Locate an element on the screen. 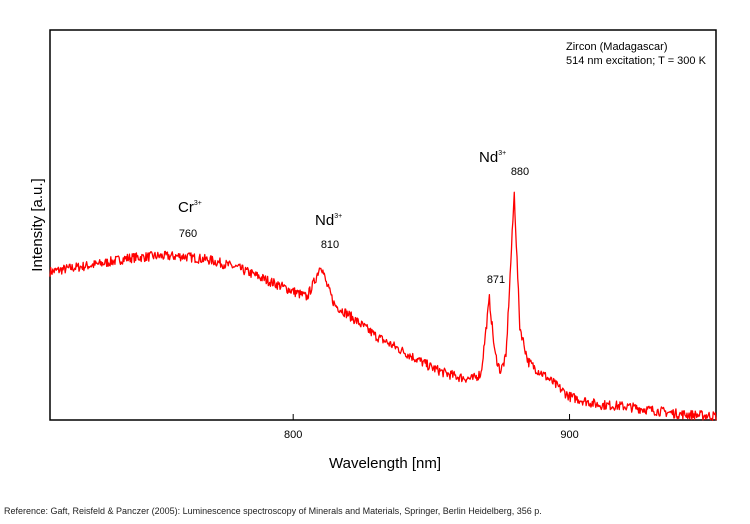 The height and width of the screenshot is (524, 750). peak-label-760: 760 is located at coordinates (188, 234).